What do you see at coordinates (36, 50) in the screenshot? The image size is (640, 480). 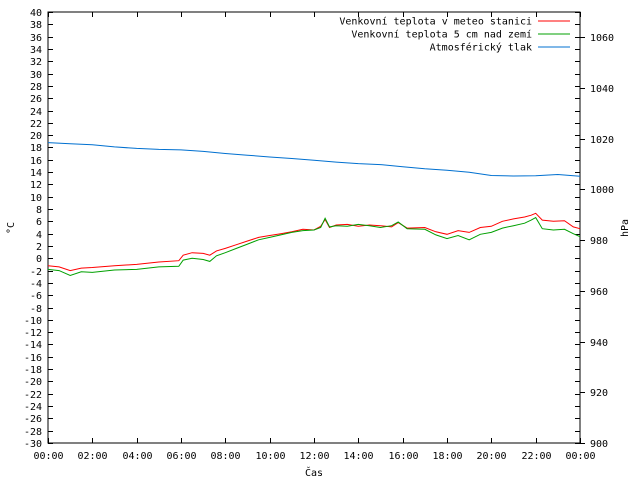 I see `y-tick-label: 34` at bounding box center [36, 50].